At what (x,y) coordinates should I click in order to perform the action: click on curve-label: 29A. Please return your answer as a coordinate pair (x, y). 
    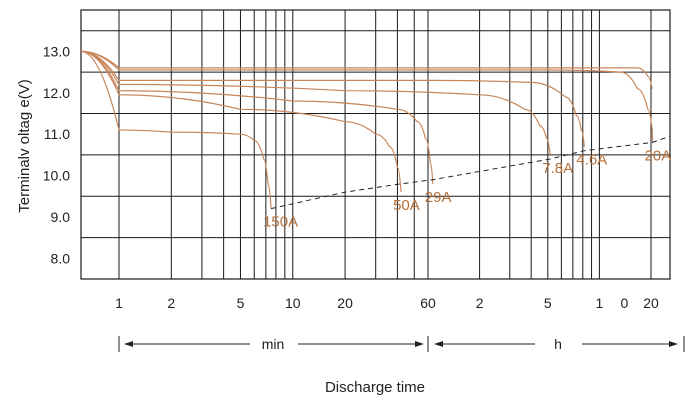
    Looking at the image, I should click on (438, 197).